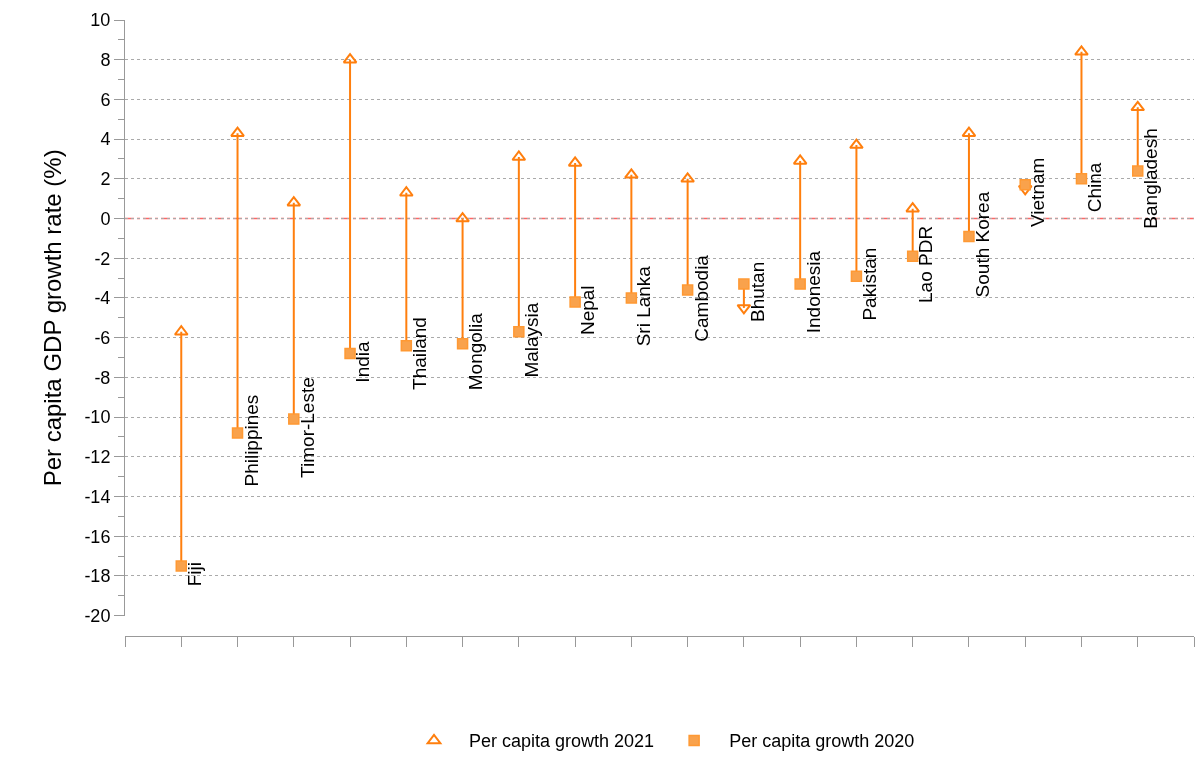 Image resolution: width=1204 pixels, height=769 pixels. Describe the element at coordinates (97, 417) in the screenshot. I see `y-tick-label: -10` at that location.